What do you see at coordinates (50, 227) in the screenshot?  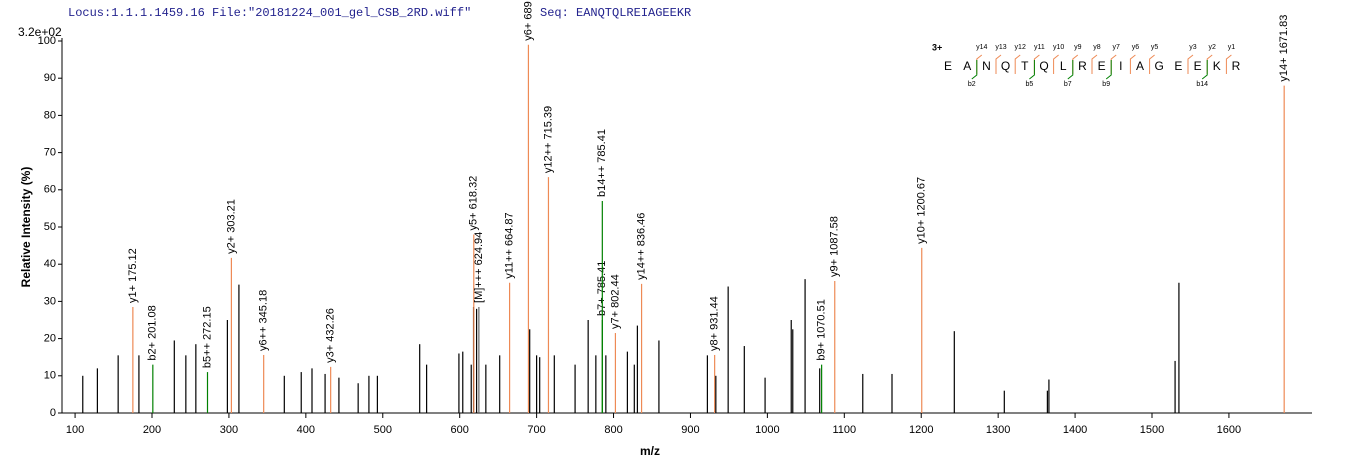 I see `y-tick-label: 50` at bounding box center [50, 227].